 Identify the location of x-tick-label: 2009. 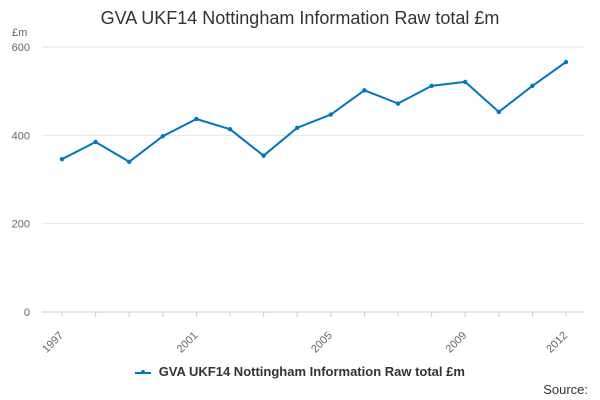
(457, 343).